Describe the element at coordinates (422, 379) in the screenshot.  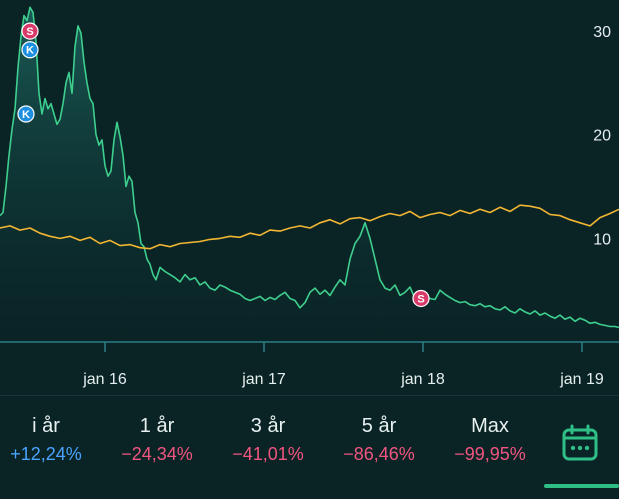
I see `x-tick-label: jan 18` at that location.